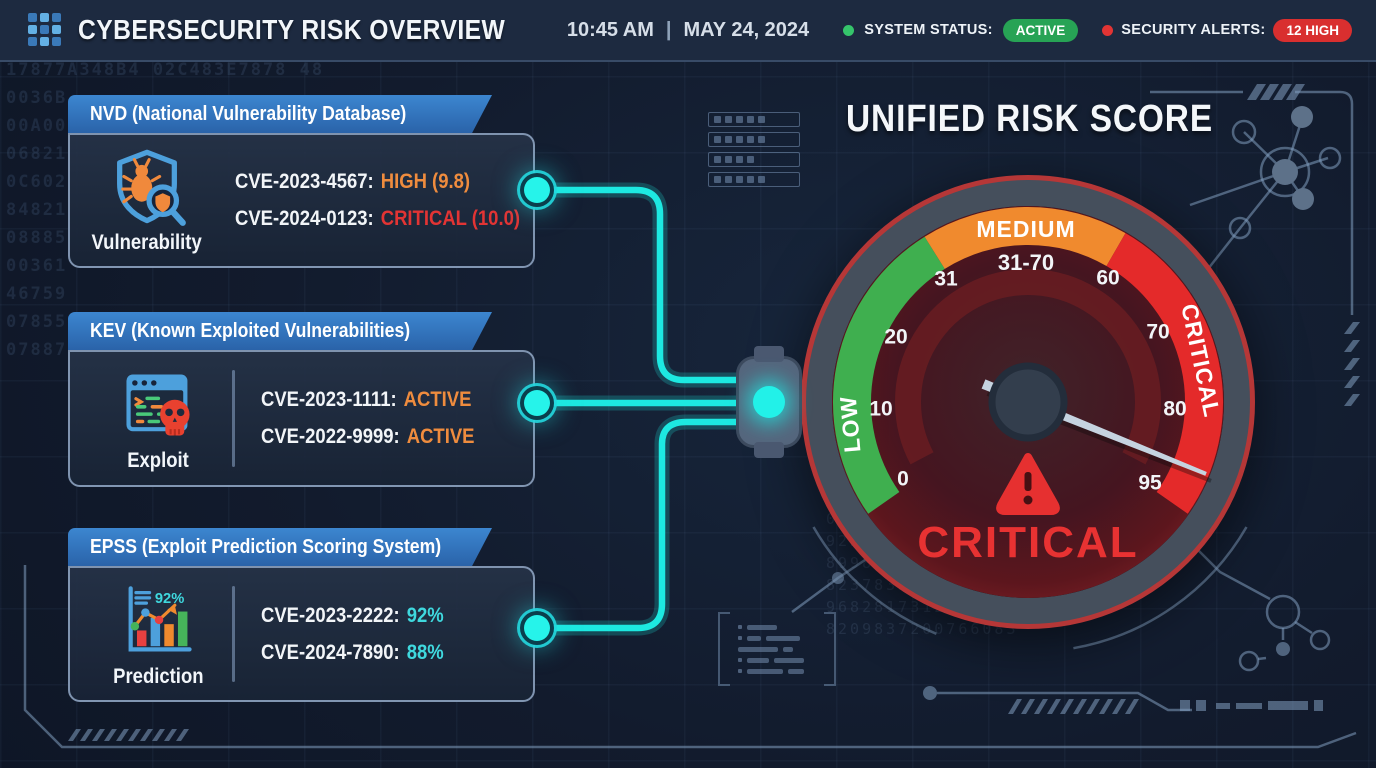 This screenshot has height=768, width=1376. What do you see at coordinates (169, 599) in the screenshot?
I see `svg-text: 92%` at bounding box center [169, 599].